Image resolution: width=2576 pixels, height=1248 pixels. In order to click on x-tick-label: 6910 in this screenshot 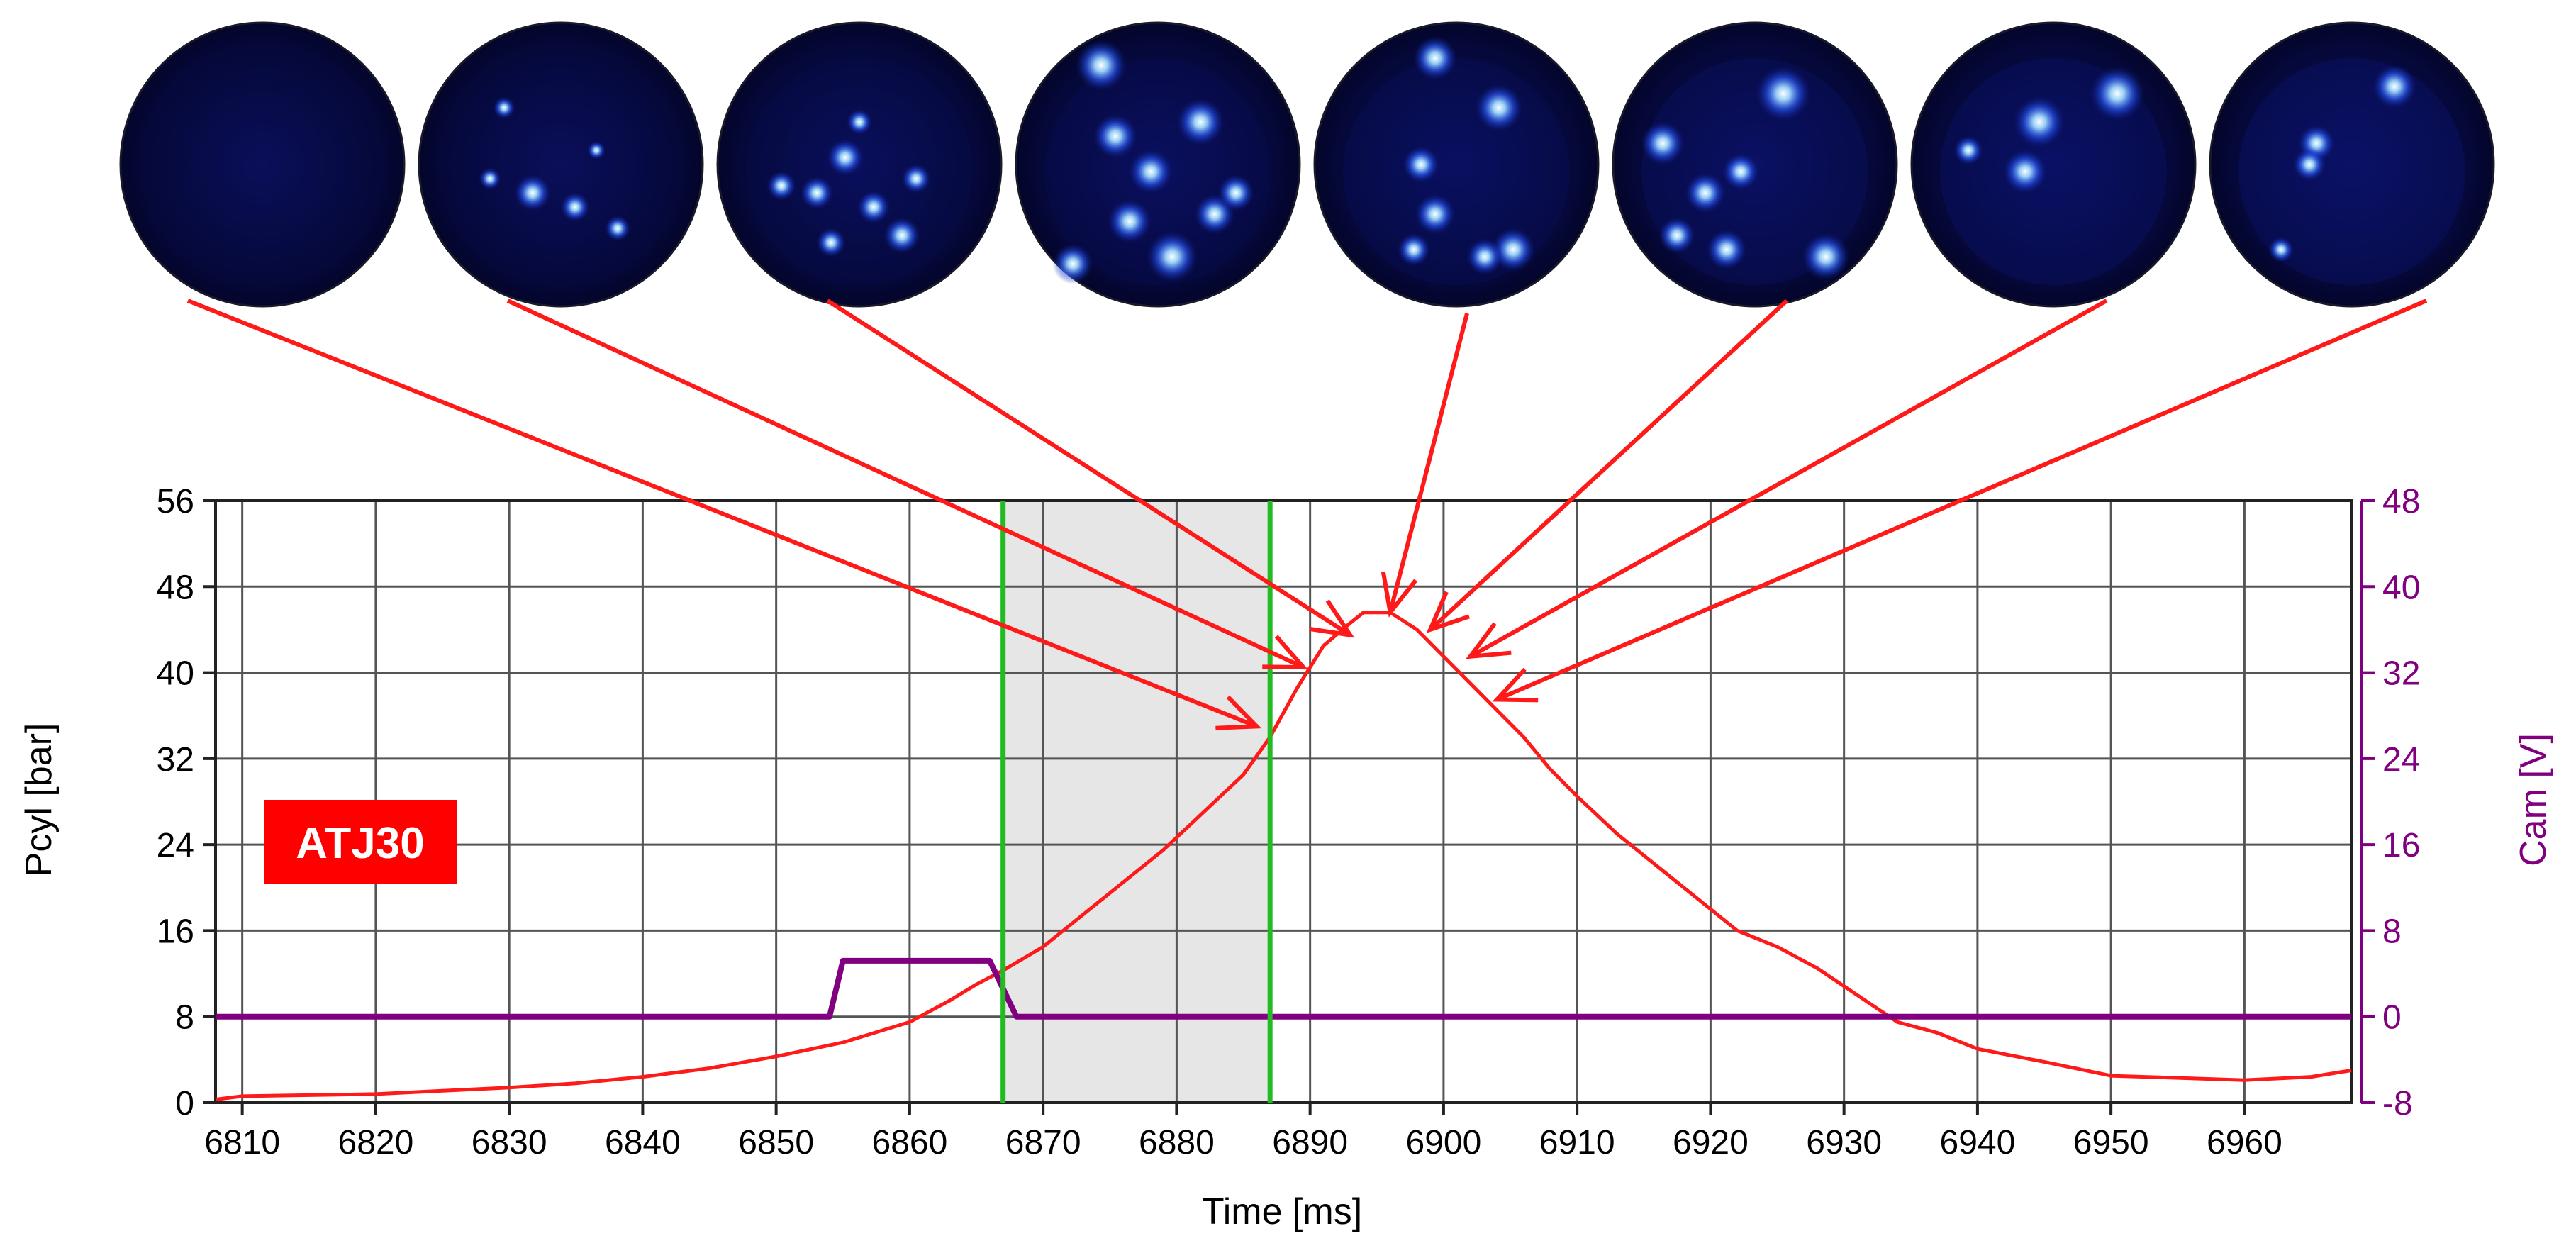, I will do `click(1577, 1142)`.